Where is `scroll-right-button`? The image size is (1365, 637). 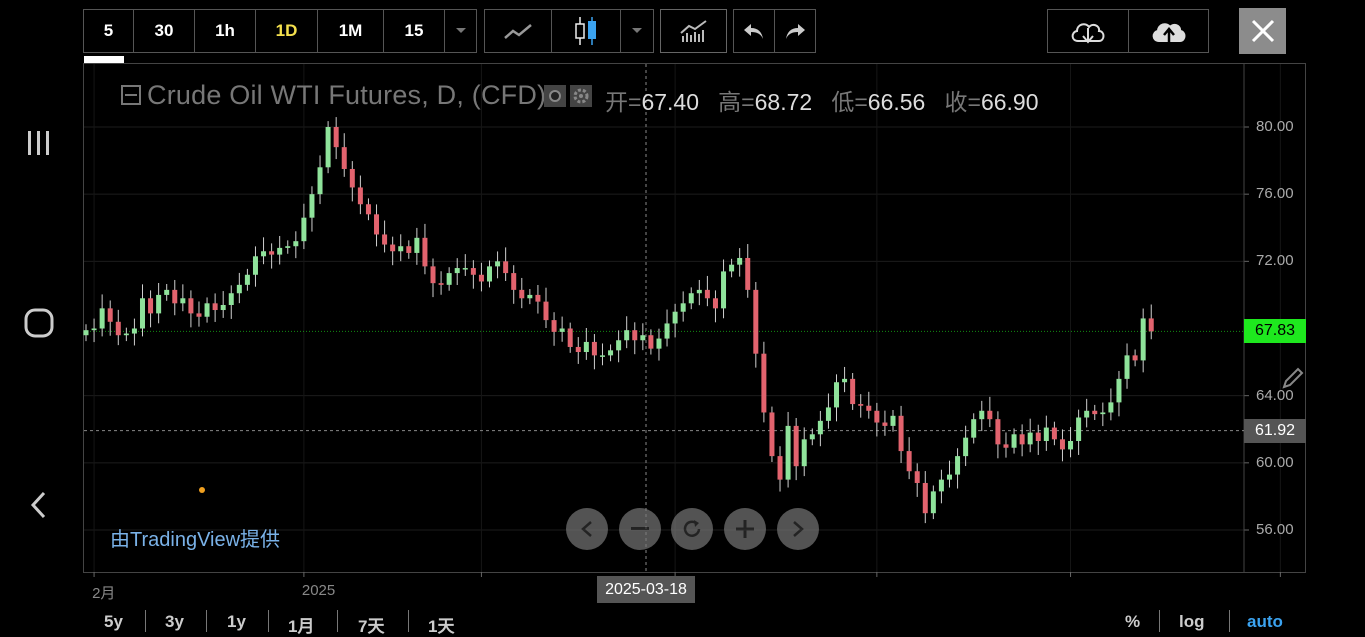 scroll-right-button is located at coordinates (798, 529).